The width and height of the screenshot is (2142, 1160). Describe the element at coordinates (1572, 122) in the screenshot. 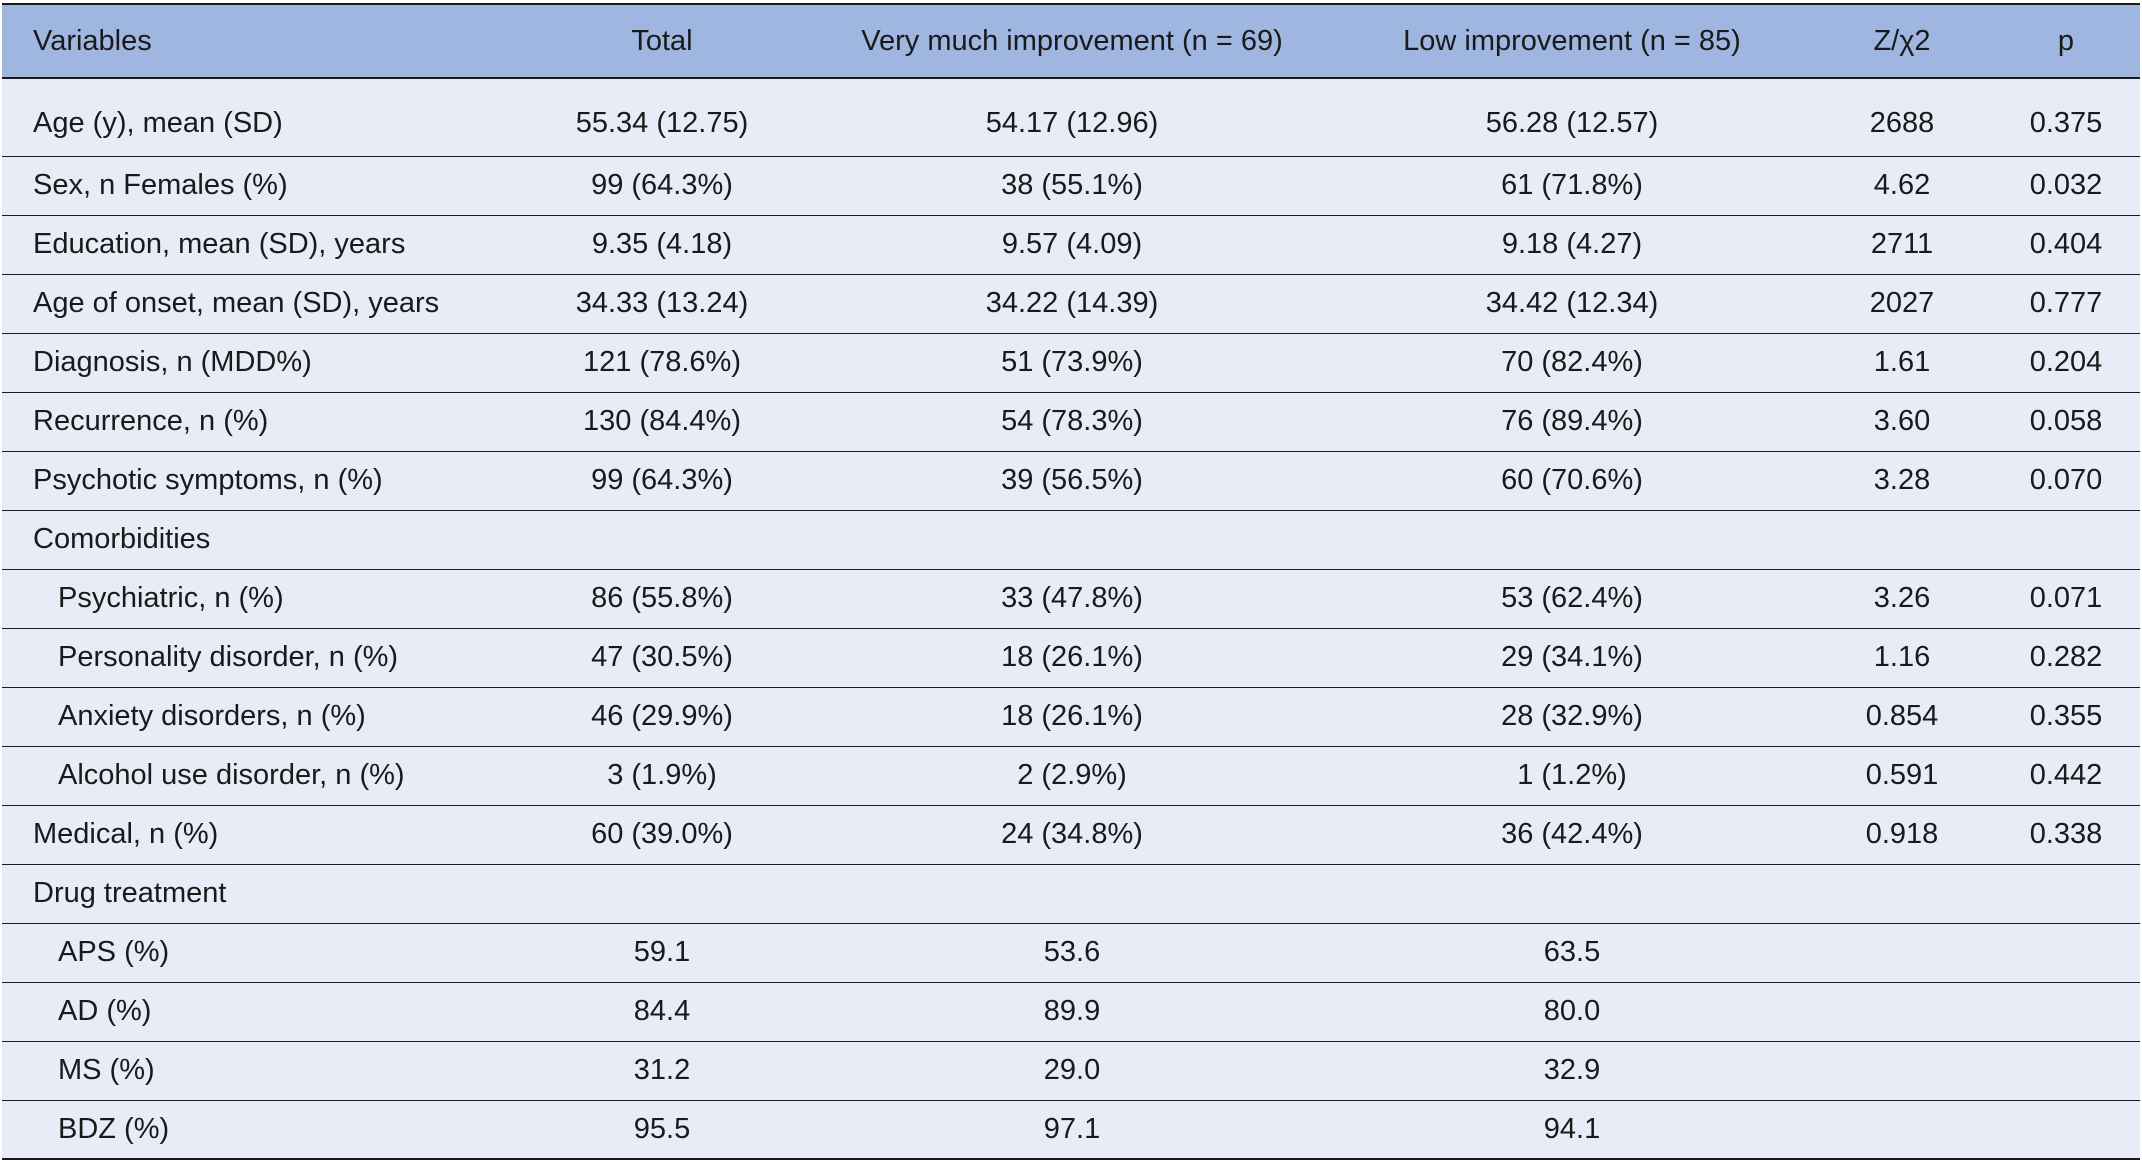

I see `cell-low-improvement: 56.28 (12.57)` at that location.